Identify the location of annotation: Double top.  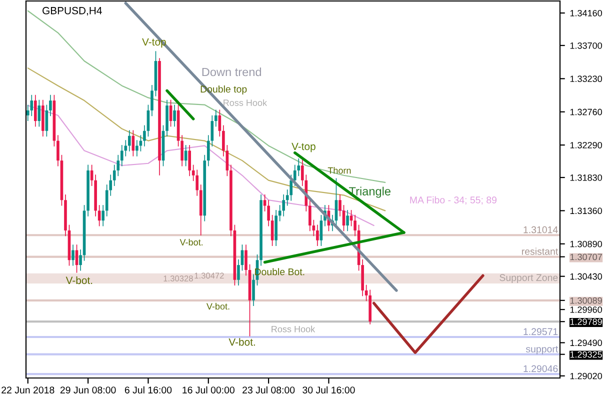
(223, 90).